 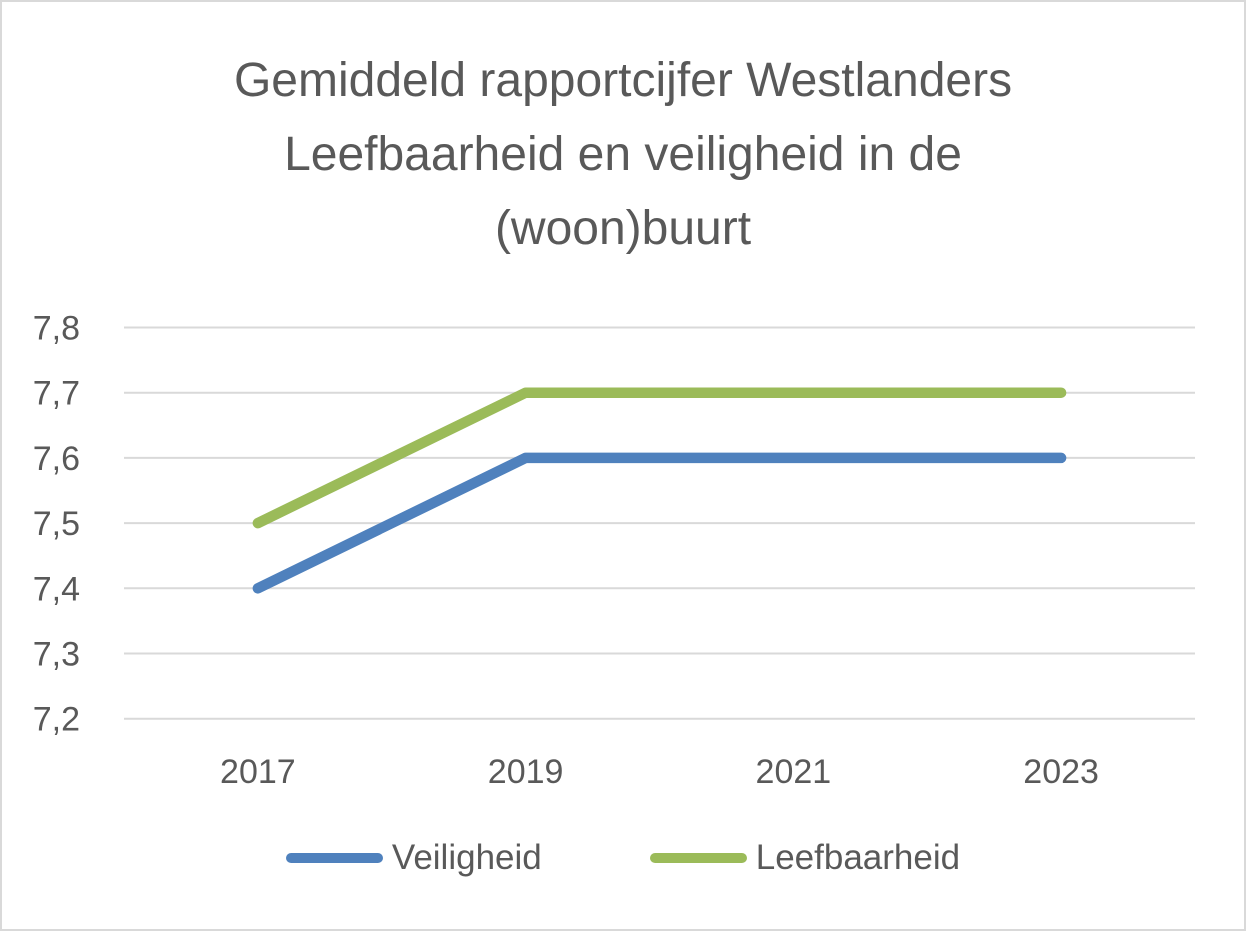 What do you see at coordinates (623, 858) in the screenshot?
I see `chart-legend: Veiligheid Leefbaarheid` at bounding box center [623, 858].